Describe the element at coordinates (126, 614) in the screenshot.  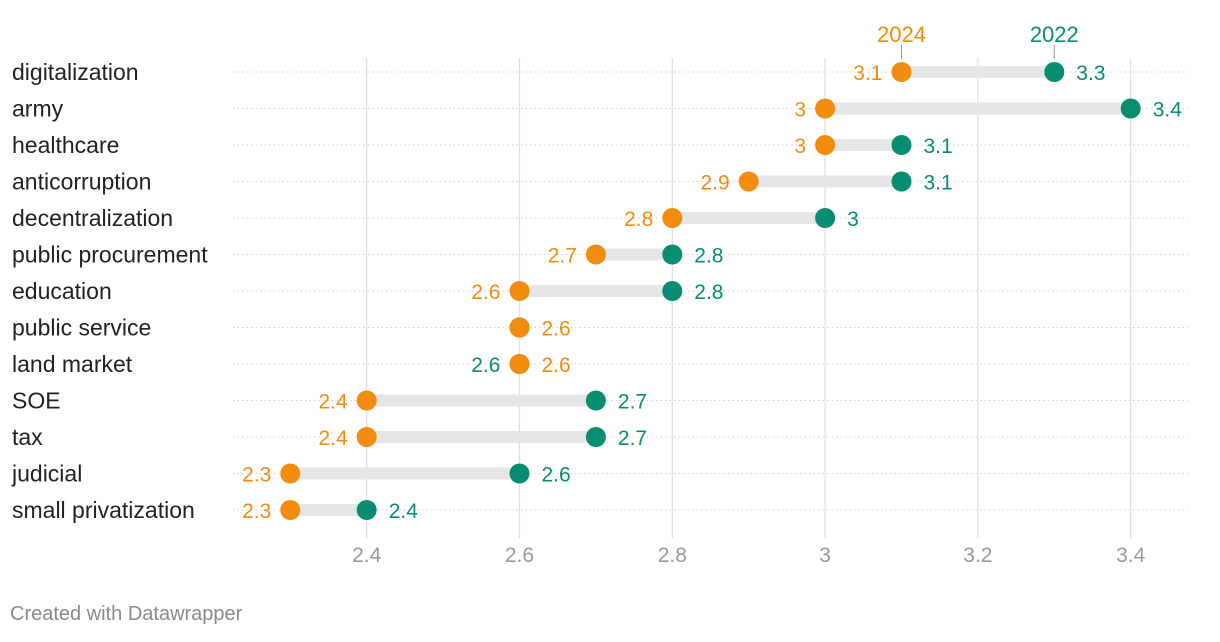
I see `credit-text: Created with Datawrapper` at that location.